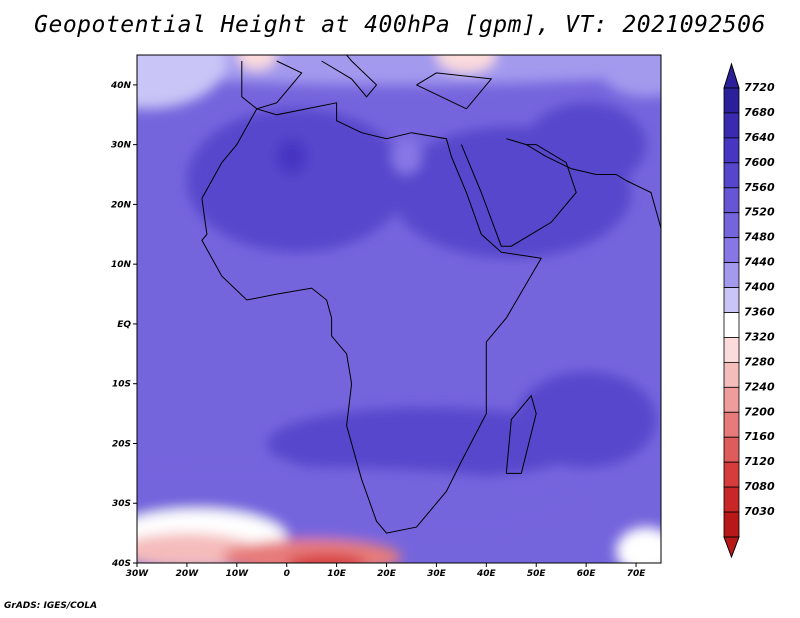 The image size is (800, 618). Describe the element at coordinates (387, 574) in the screenshot. I see `lon-tick-label: 20E` at that location.